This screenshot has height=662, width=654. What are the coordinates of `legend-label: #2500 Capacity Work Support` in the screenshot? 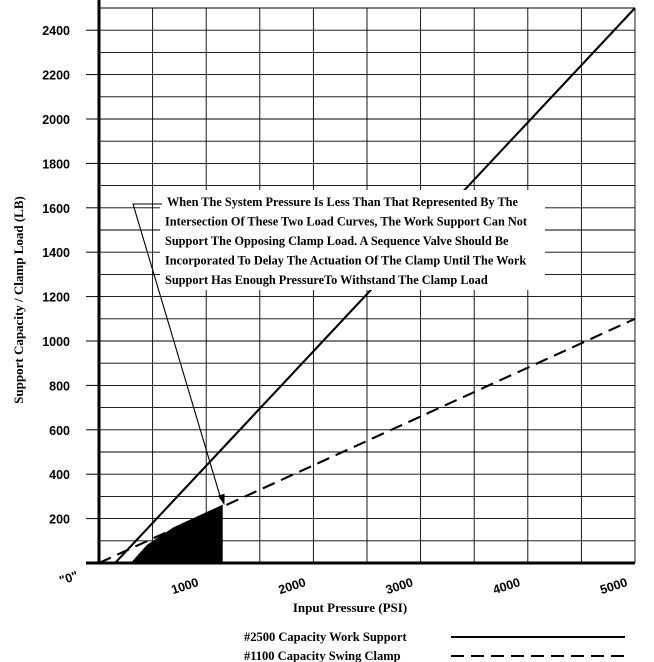 It's located at (325, 637).